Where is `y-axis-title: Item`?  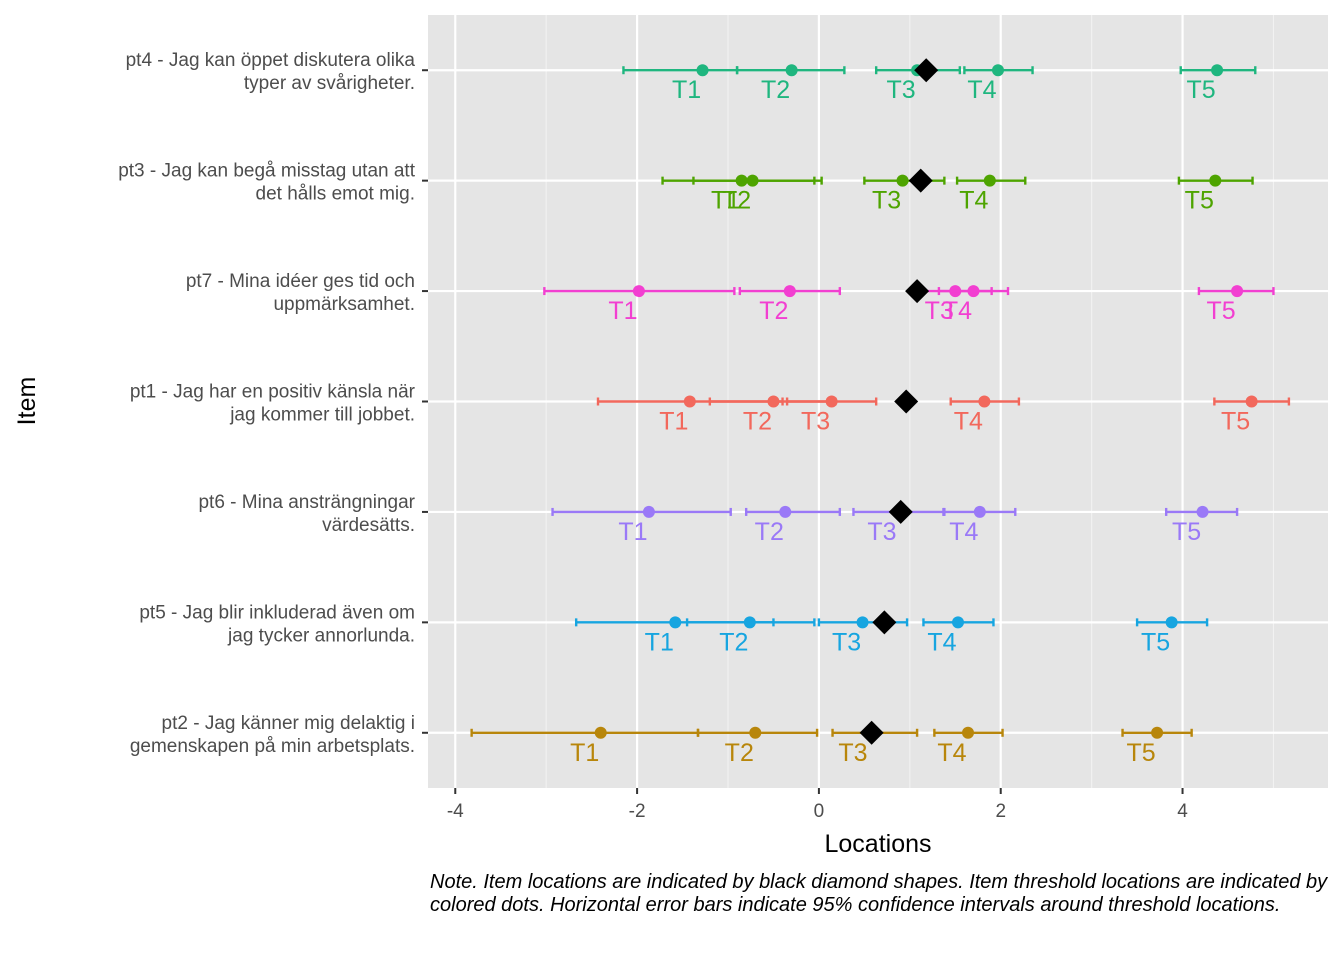
y-axis-title: Item is located at coordinates (27, 401).